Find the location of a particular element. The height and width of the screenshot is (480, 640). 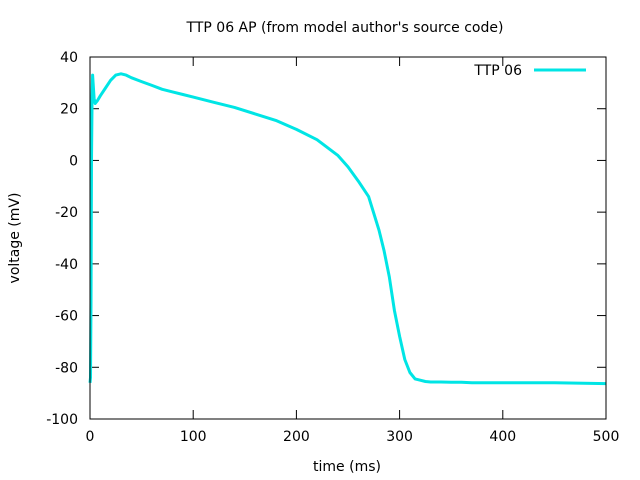

y-tick-label: -60 is located at coordinates (66, 317).